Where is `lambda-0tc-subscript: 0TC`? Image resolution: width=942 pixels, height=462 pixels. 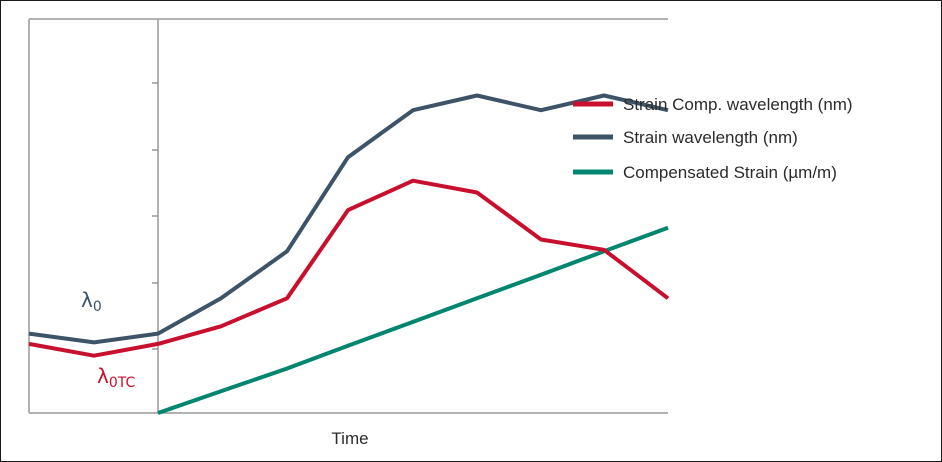 lambda-0tc-subscript: 0TC is located at coordinates (122, 383).